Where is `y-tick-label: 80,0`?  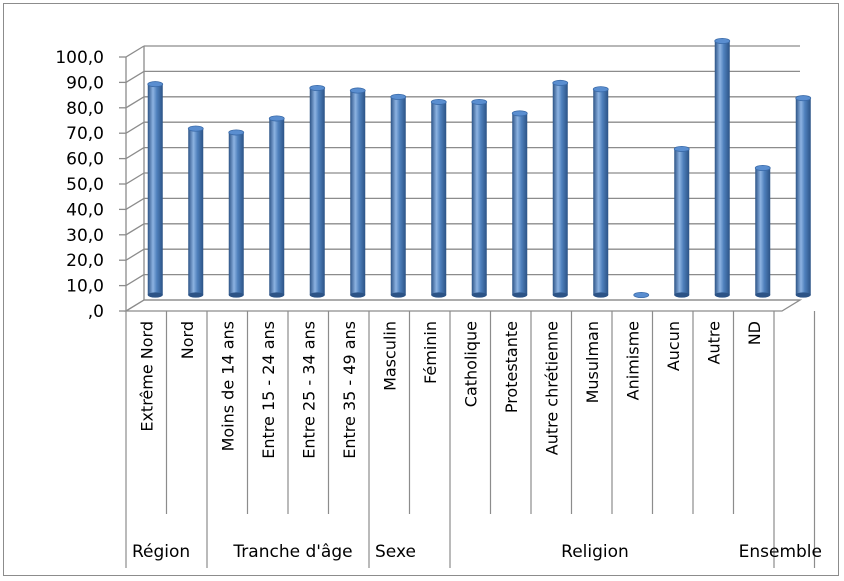 y-tick-label: 80,0 is located at coordinates (85, 109).